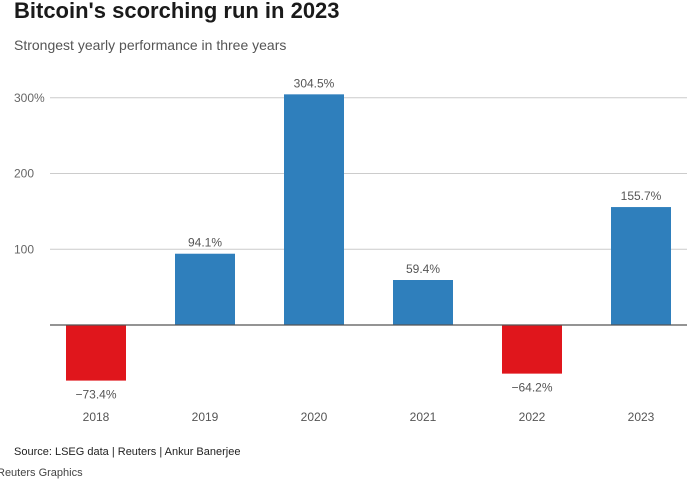  What do you see at coordinates (24, 174) in the screenshot?
I see `y-tick-label: 200` at bounding box center [24, 174].